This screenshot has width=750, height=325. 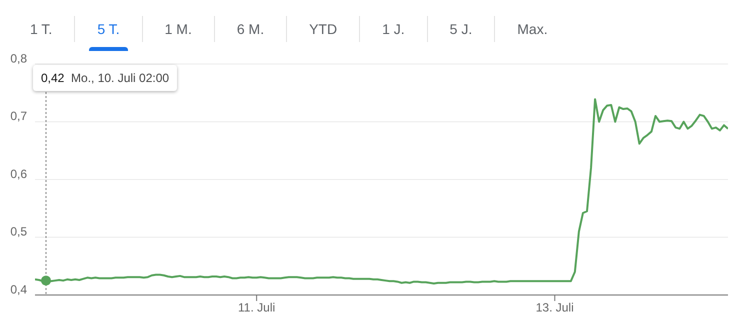 What do you see at coordinates (19, 116) in the screenshot?
I see `y-tick-label: 0,7` at bounding box center [19, 116].